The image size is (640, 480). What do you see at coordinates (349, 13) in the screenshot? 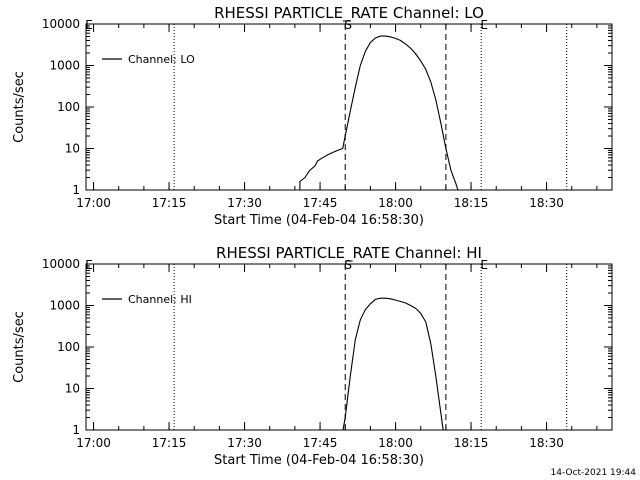
I see `chart-title: RHESSI PARTICLE_RATE Channel: LO` at bounding box center [349, 13].